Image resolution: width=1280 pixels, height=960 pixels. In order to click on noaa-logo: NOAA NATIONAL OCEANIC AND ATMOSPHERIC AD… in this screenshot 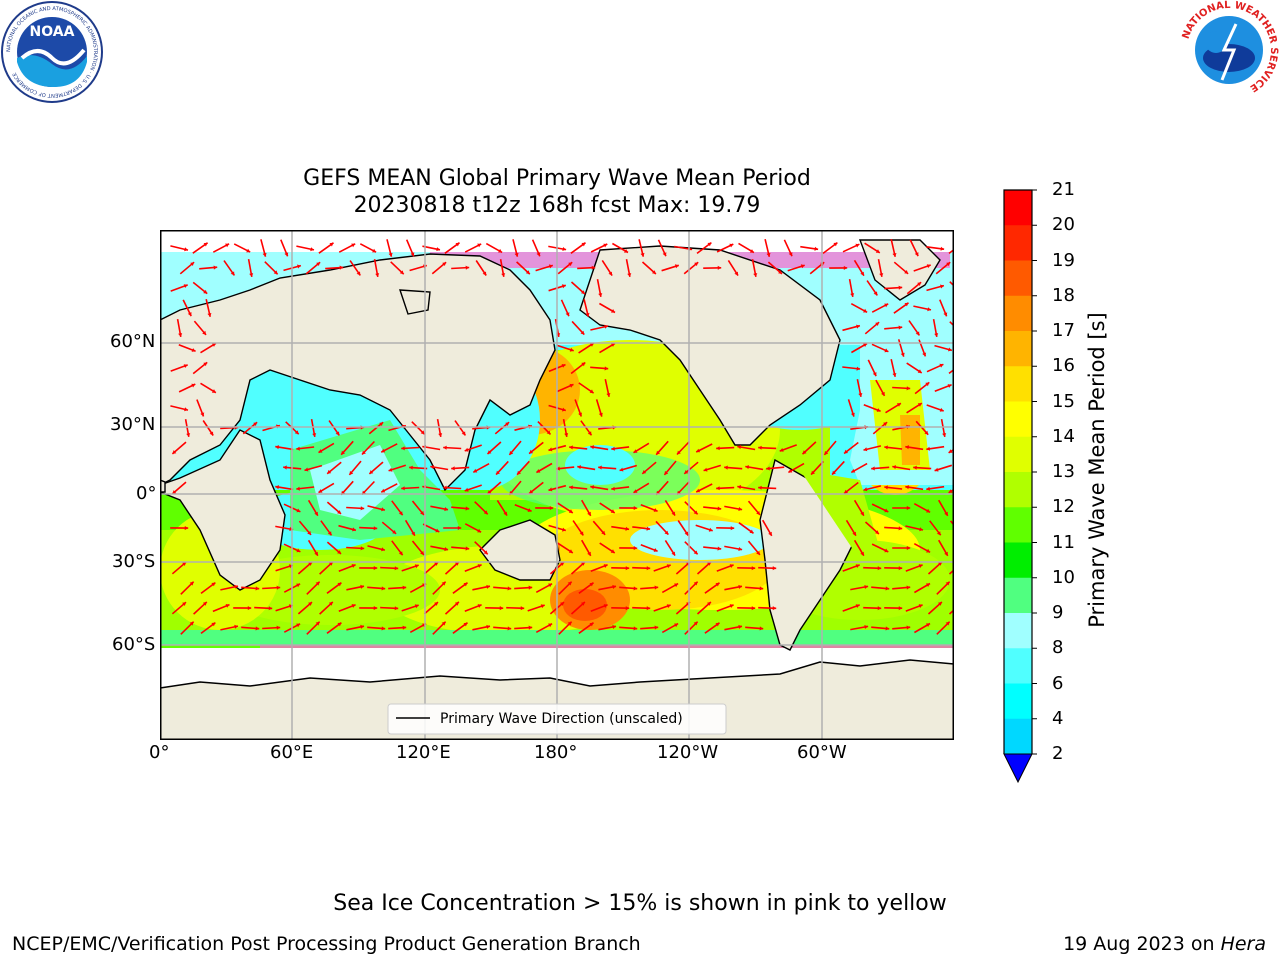, I will do `click(52, 52)`.